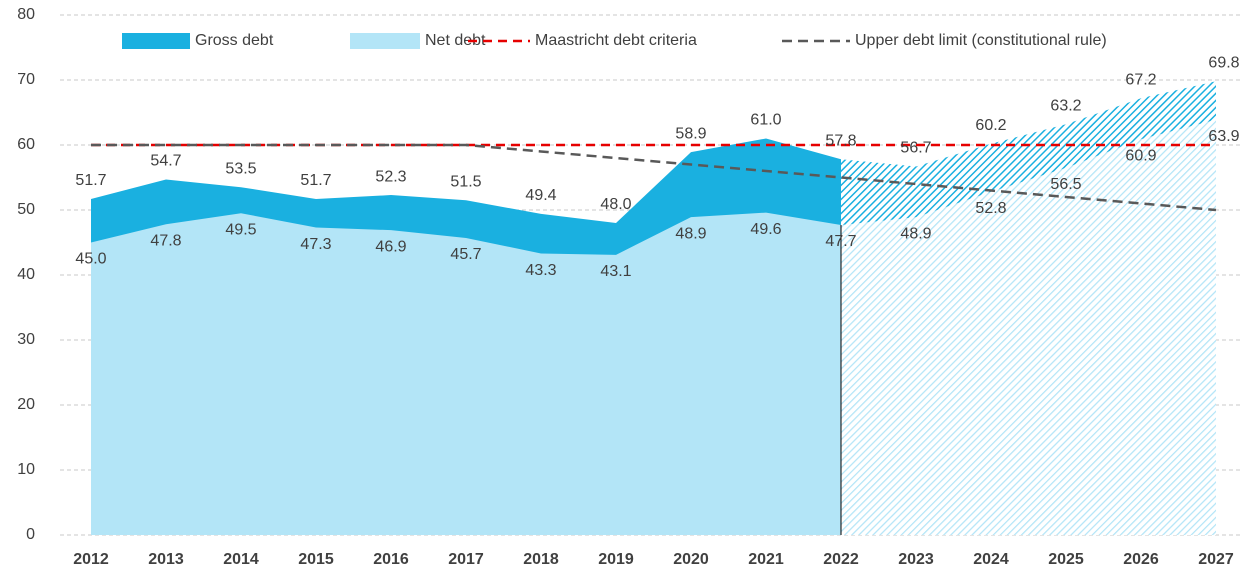 This screenshot has width=1259, height=571. I want to click on data-label: 60.9, so click(1140, 155).